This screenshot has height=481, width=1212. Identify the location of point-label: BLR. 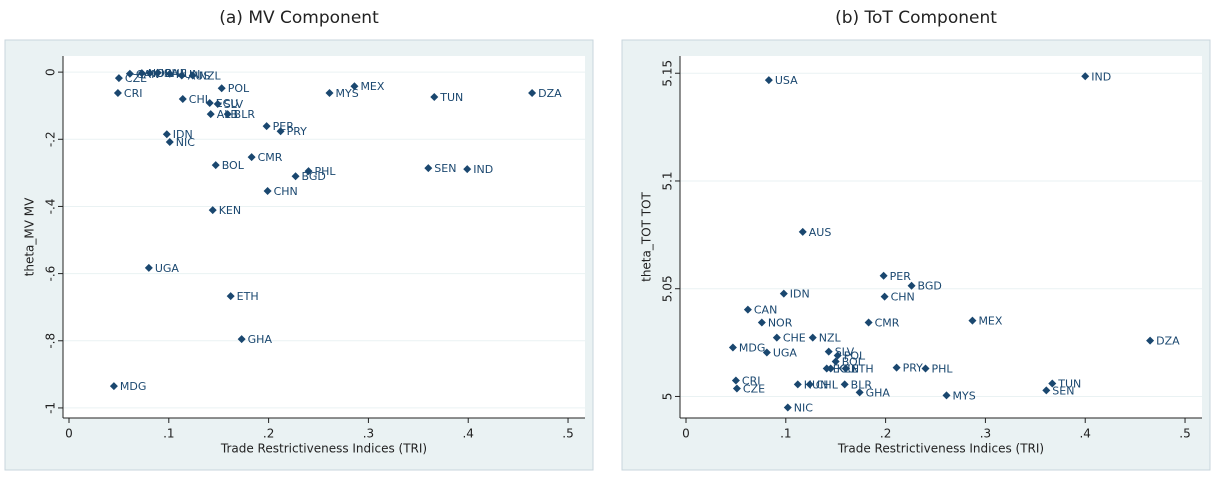
(245, 114).